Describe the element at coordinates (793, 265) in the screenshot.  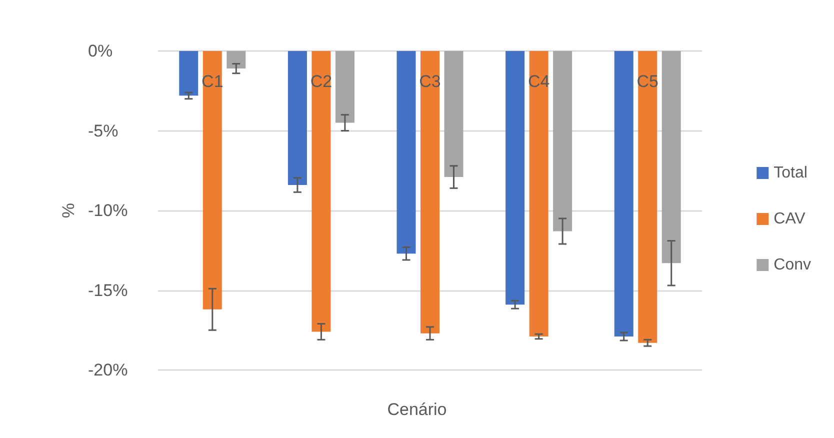
I see `legend-label: Conv` at that location.